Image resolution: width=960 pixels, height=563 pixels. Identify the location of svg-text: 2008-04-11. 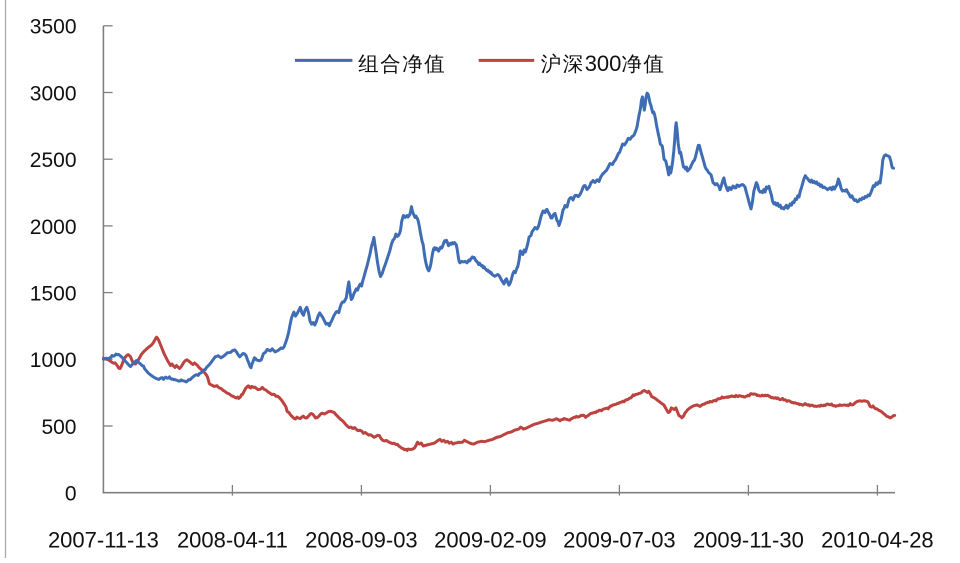
(232, 540).